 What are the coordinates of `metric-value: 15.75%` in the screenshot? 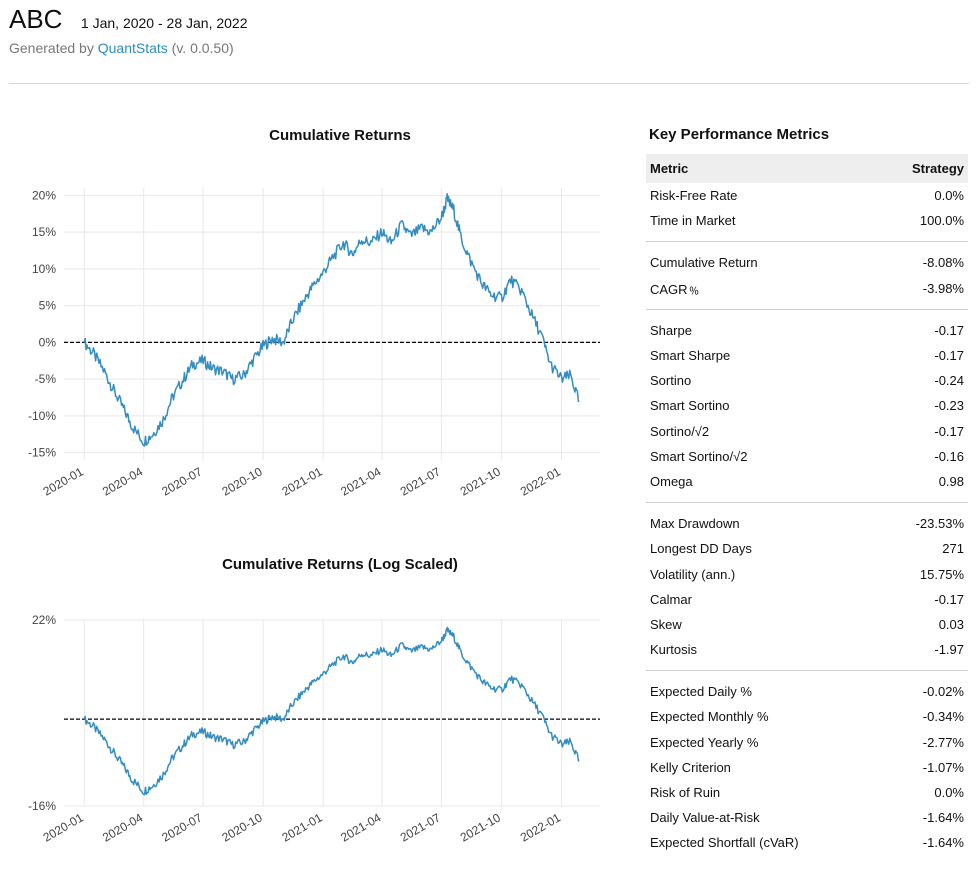 It's located at (941, 574).